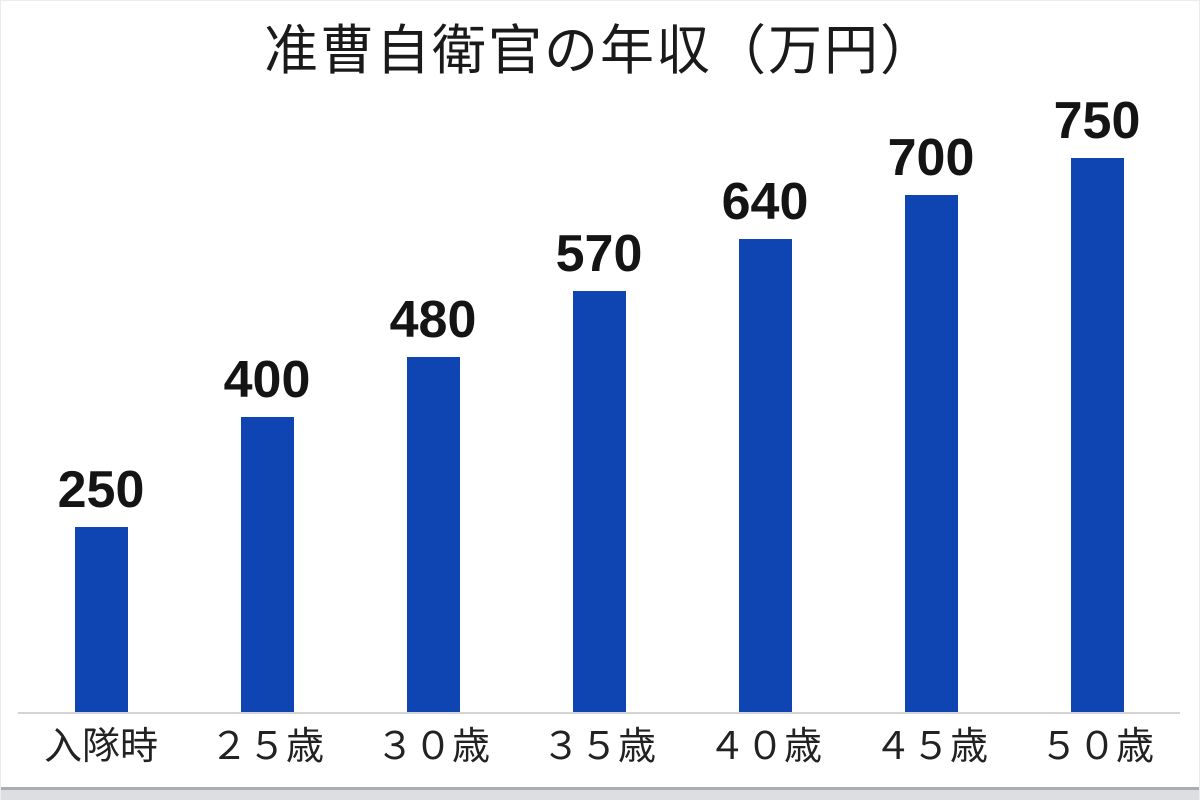 This screenshot has height=800, width=1200. What do you see at coordinates (931, 158) in the screenshot?
I see `bar-value-label: 700` at bounding box center [931, 158].